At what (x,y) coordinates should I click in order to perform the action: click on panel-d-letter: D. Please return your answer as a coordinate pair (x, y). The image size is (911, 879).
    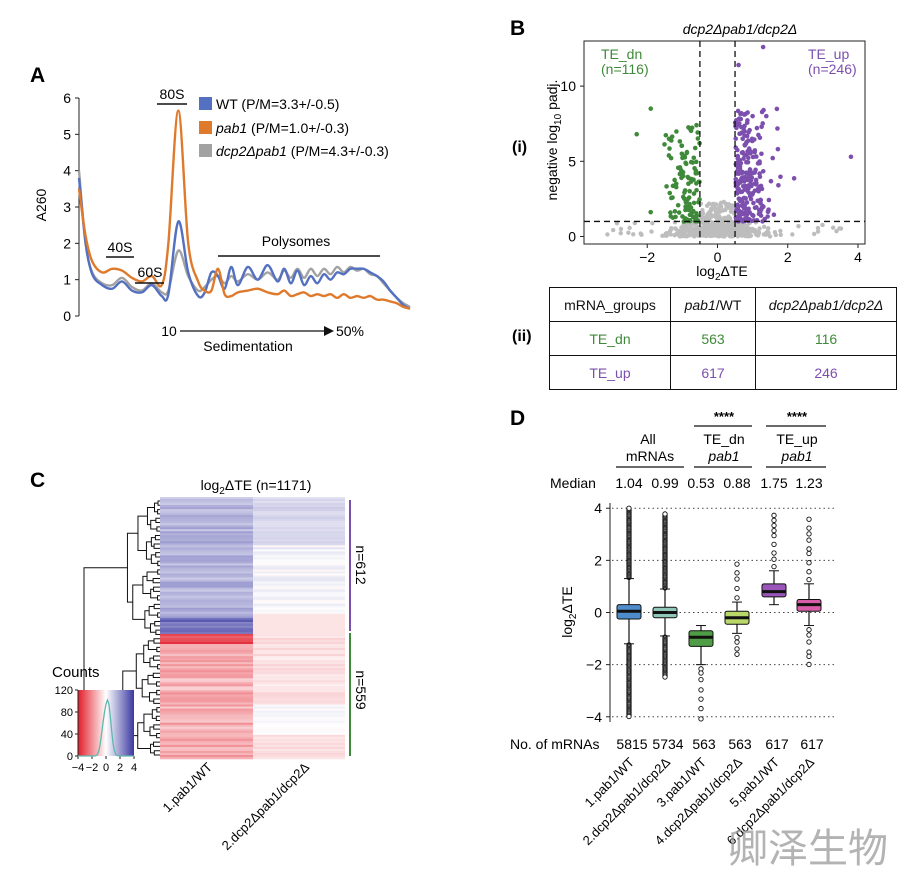
    Looking at the image, I should click on (517, 418).